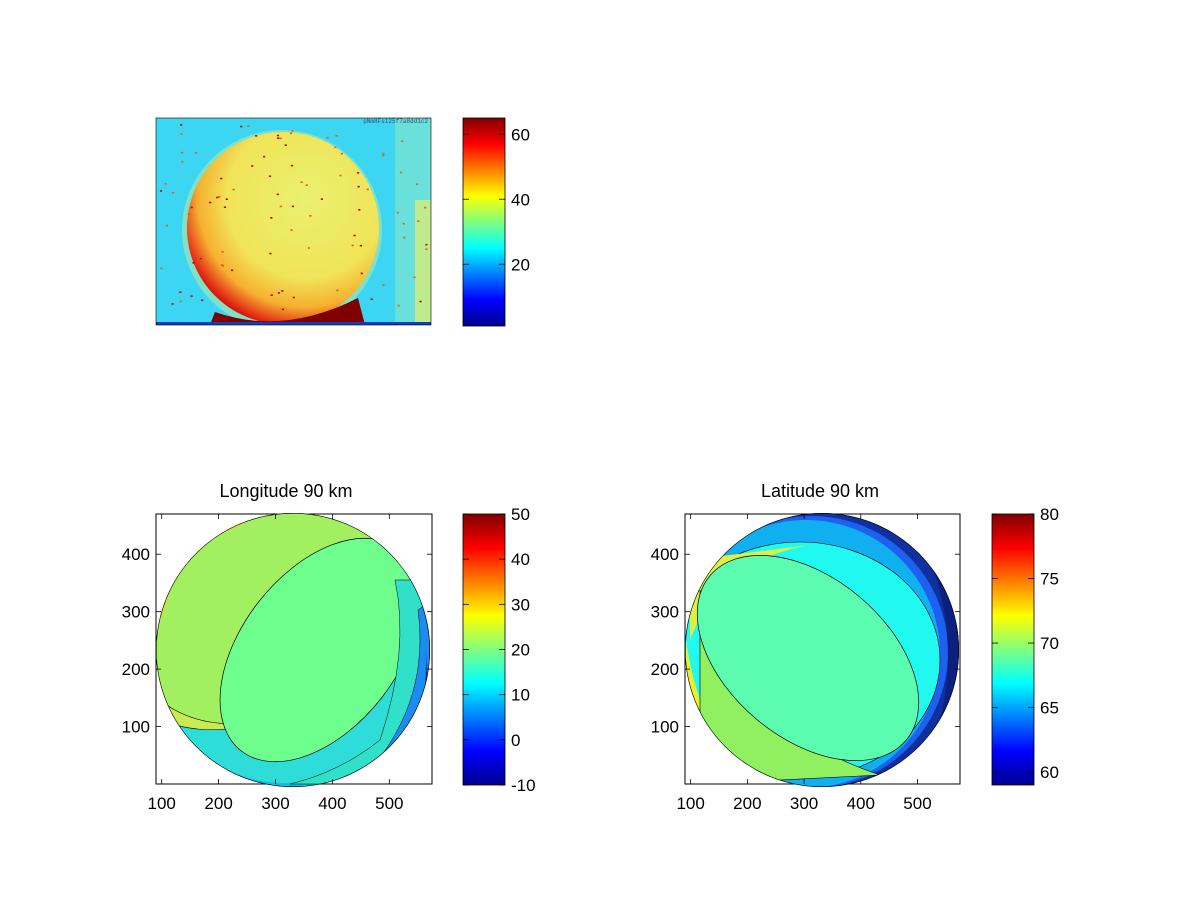  I want to click on colorbar-longitude: -10 0 10 20 30 40 50, so click(499, 650).